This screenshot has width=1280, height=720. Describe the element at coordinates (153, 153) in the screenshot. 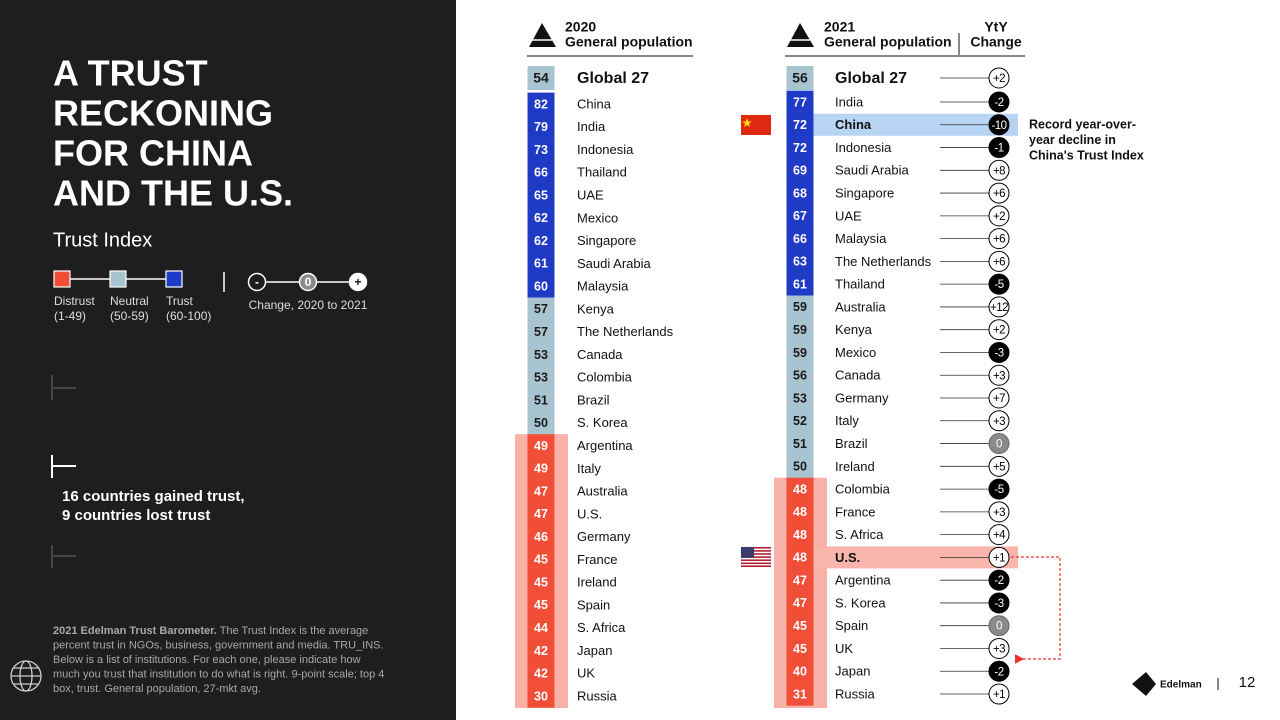

I see `title-line: FOR CHINA` at that location.